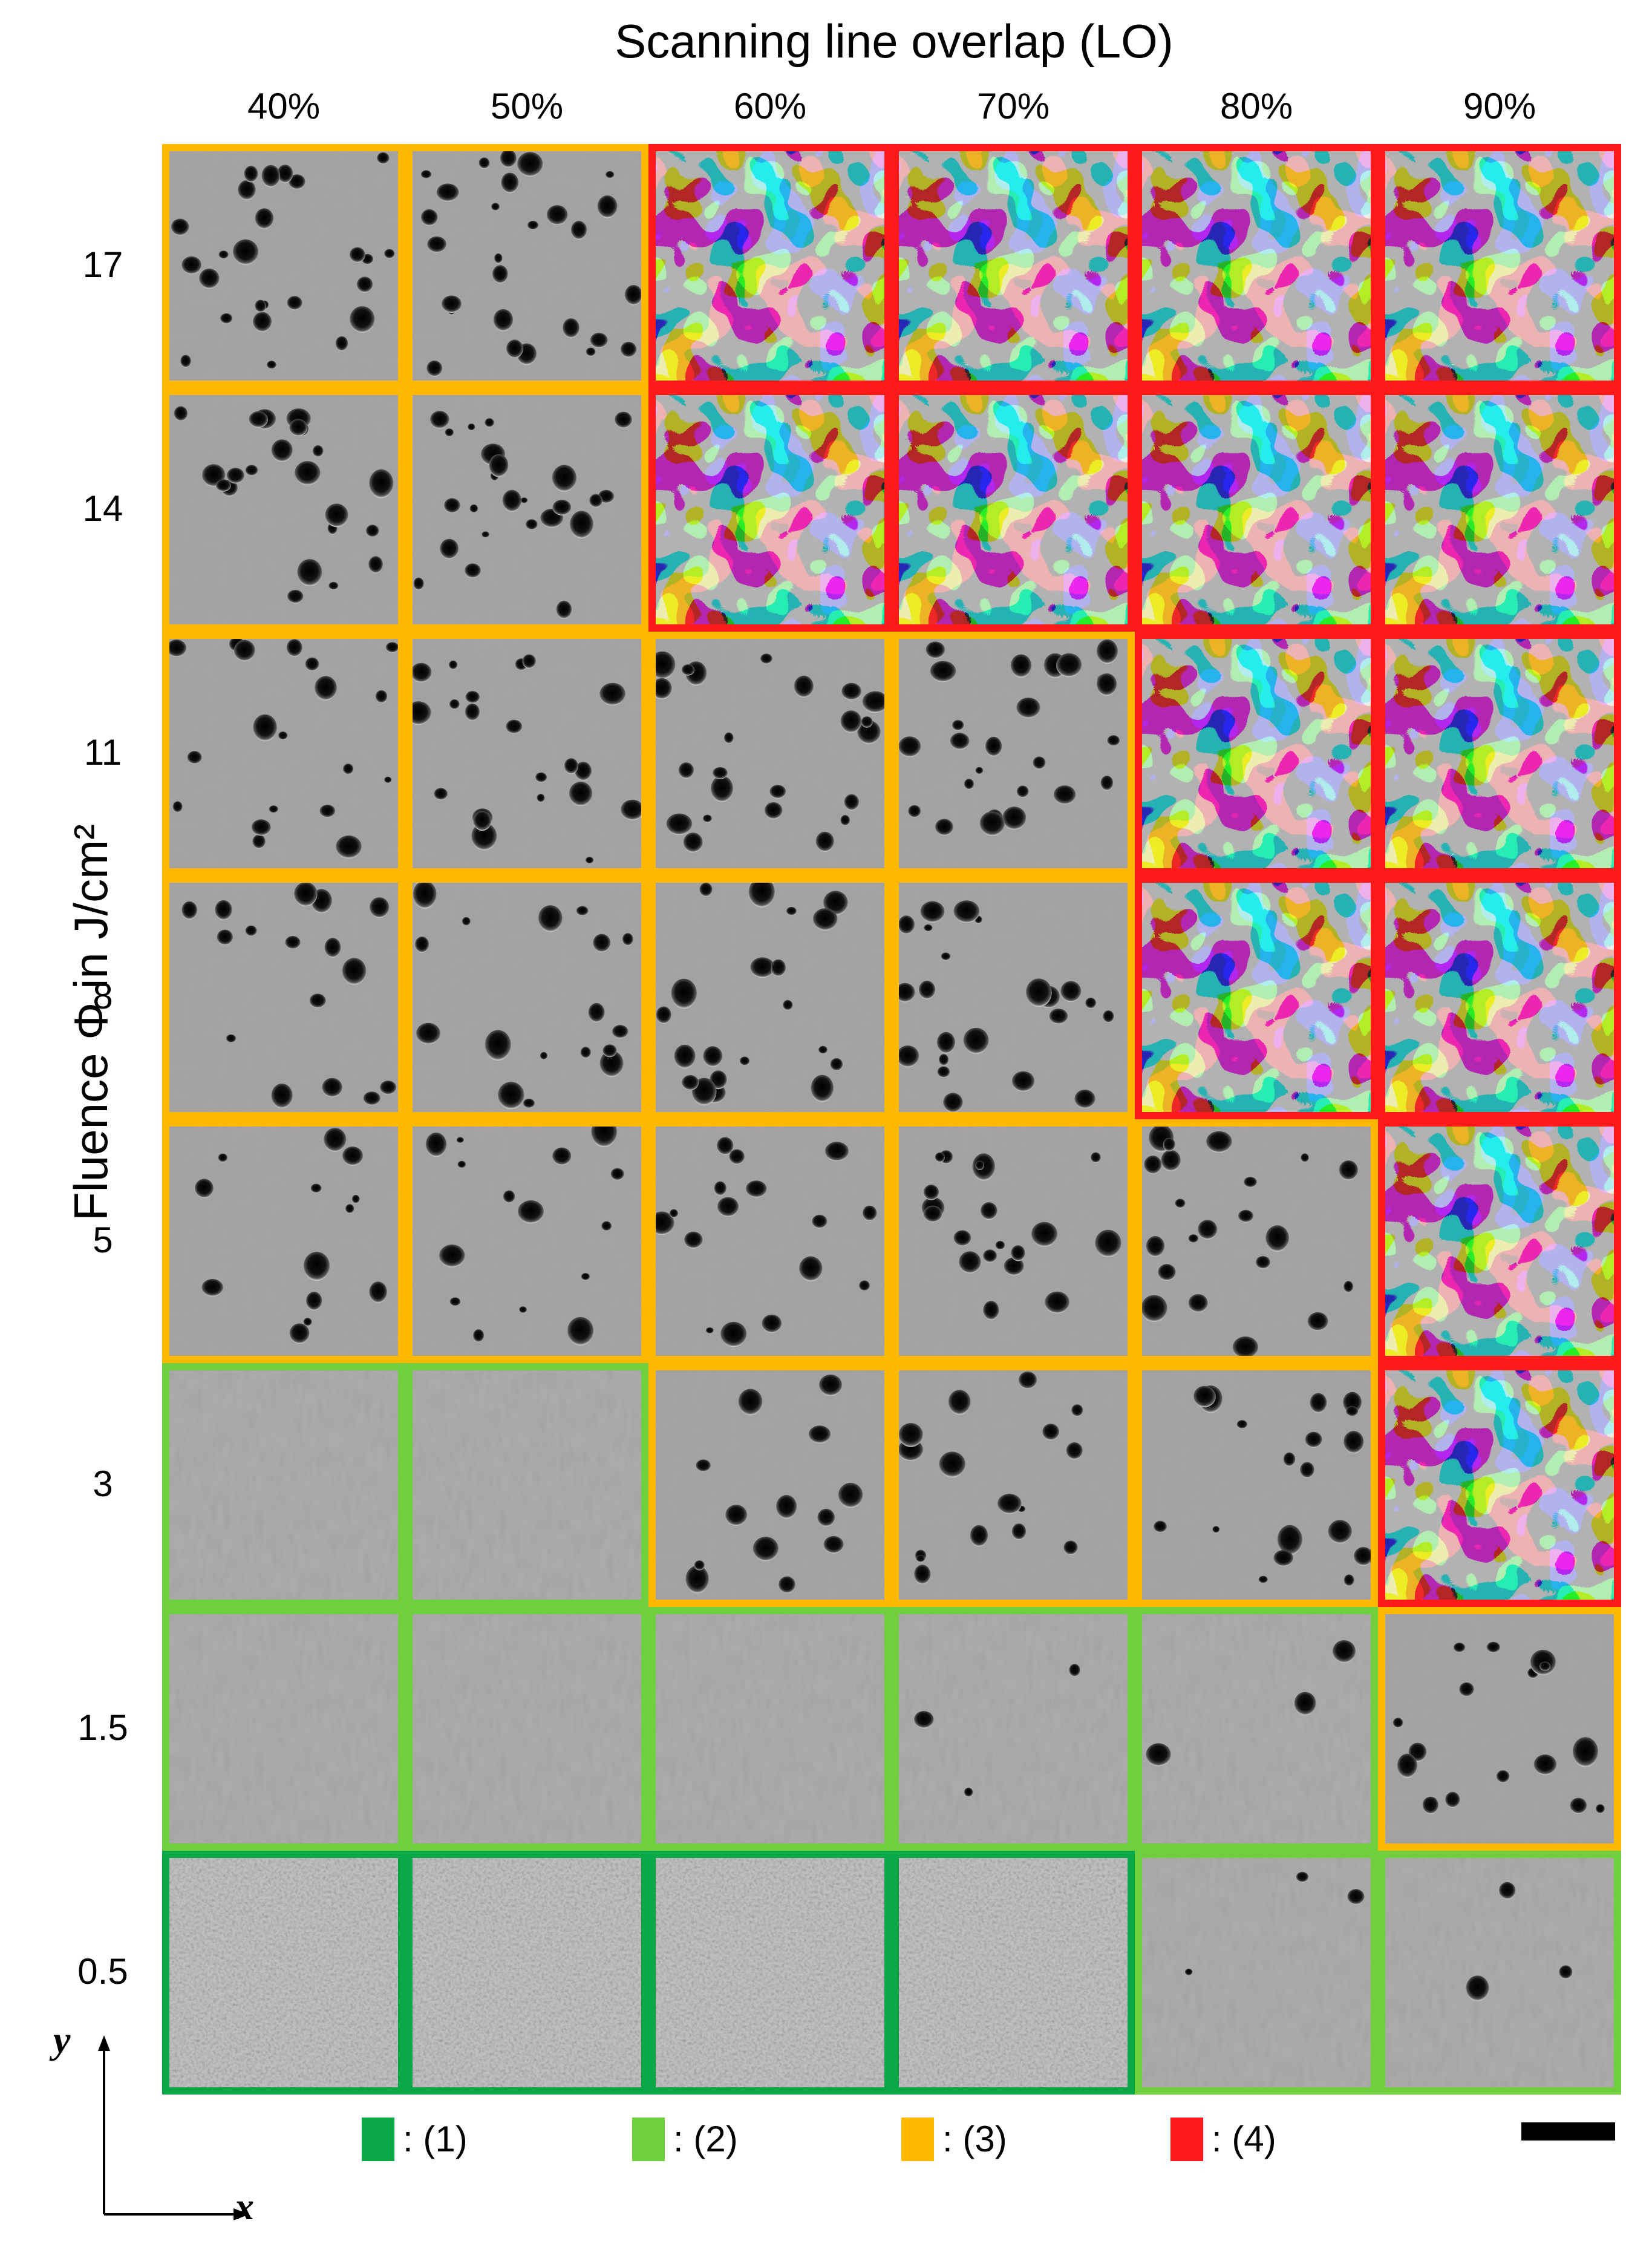  Describe the element at coordinates (770, 106) in the screenshot. I see `column-label-60: 60%` at that location.